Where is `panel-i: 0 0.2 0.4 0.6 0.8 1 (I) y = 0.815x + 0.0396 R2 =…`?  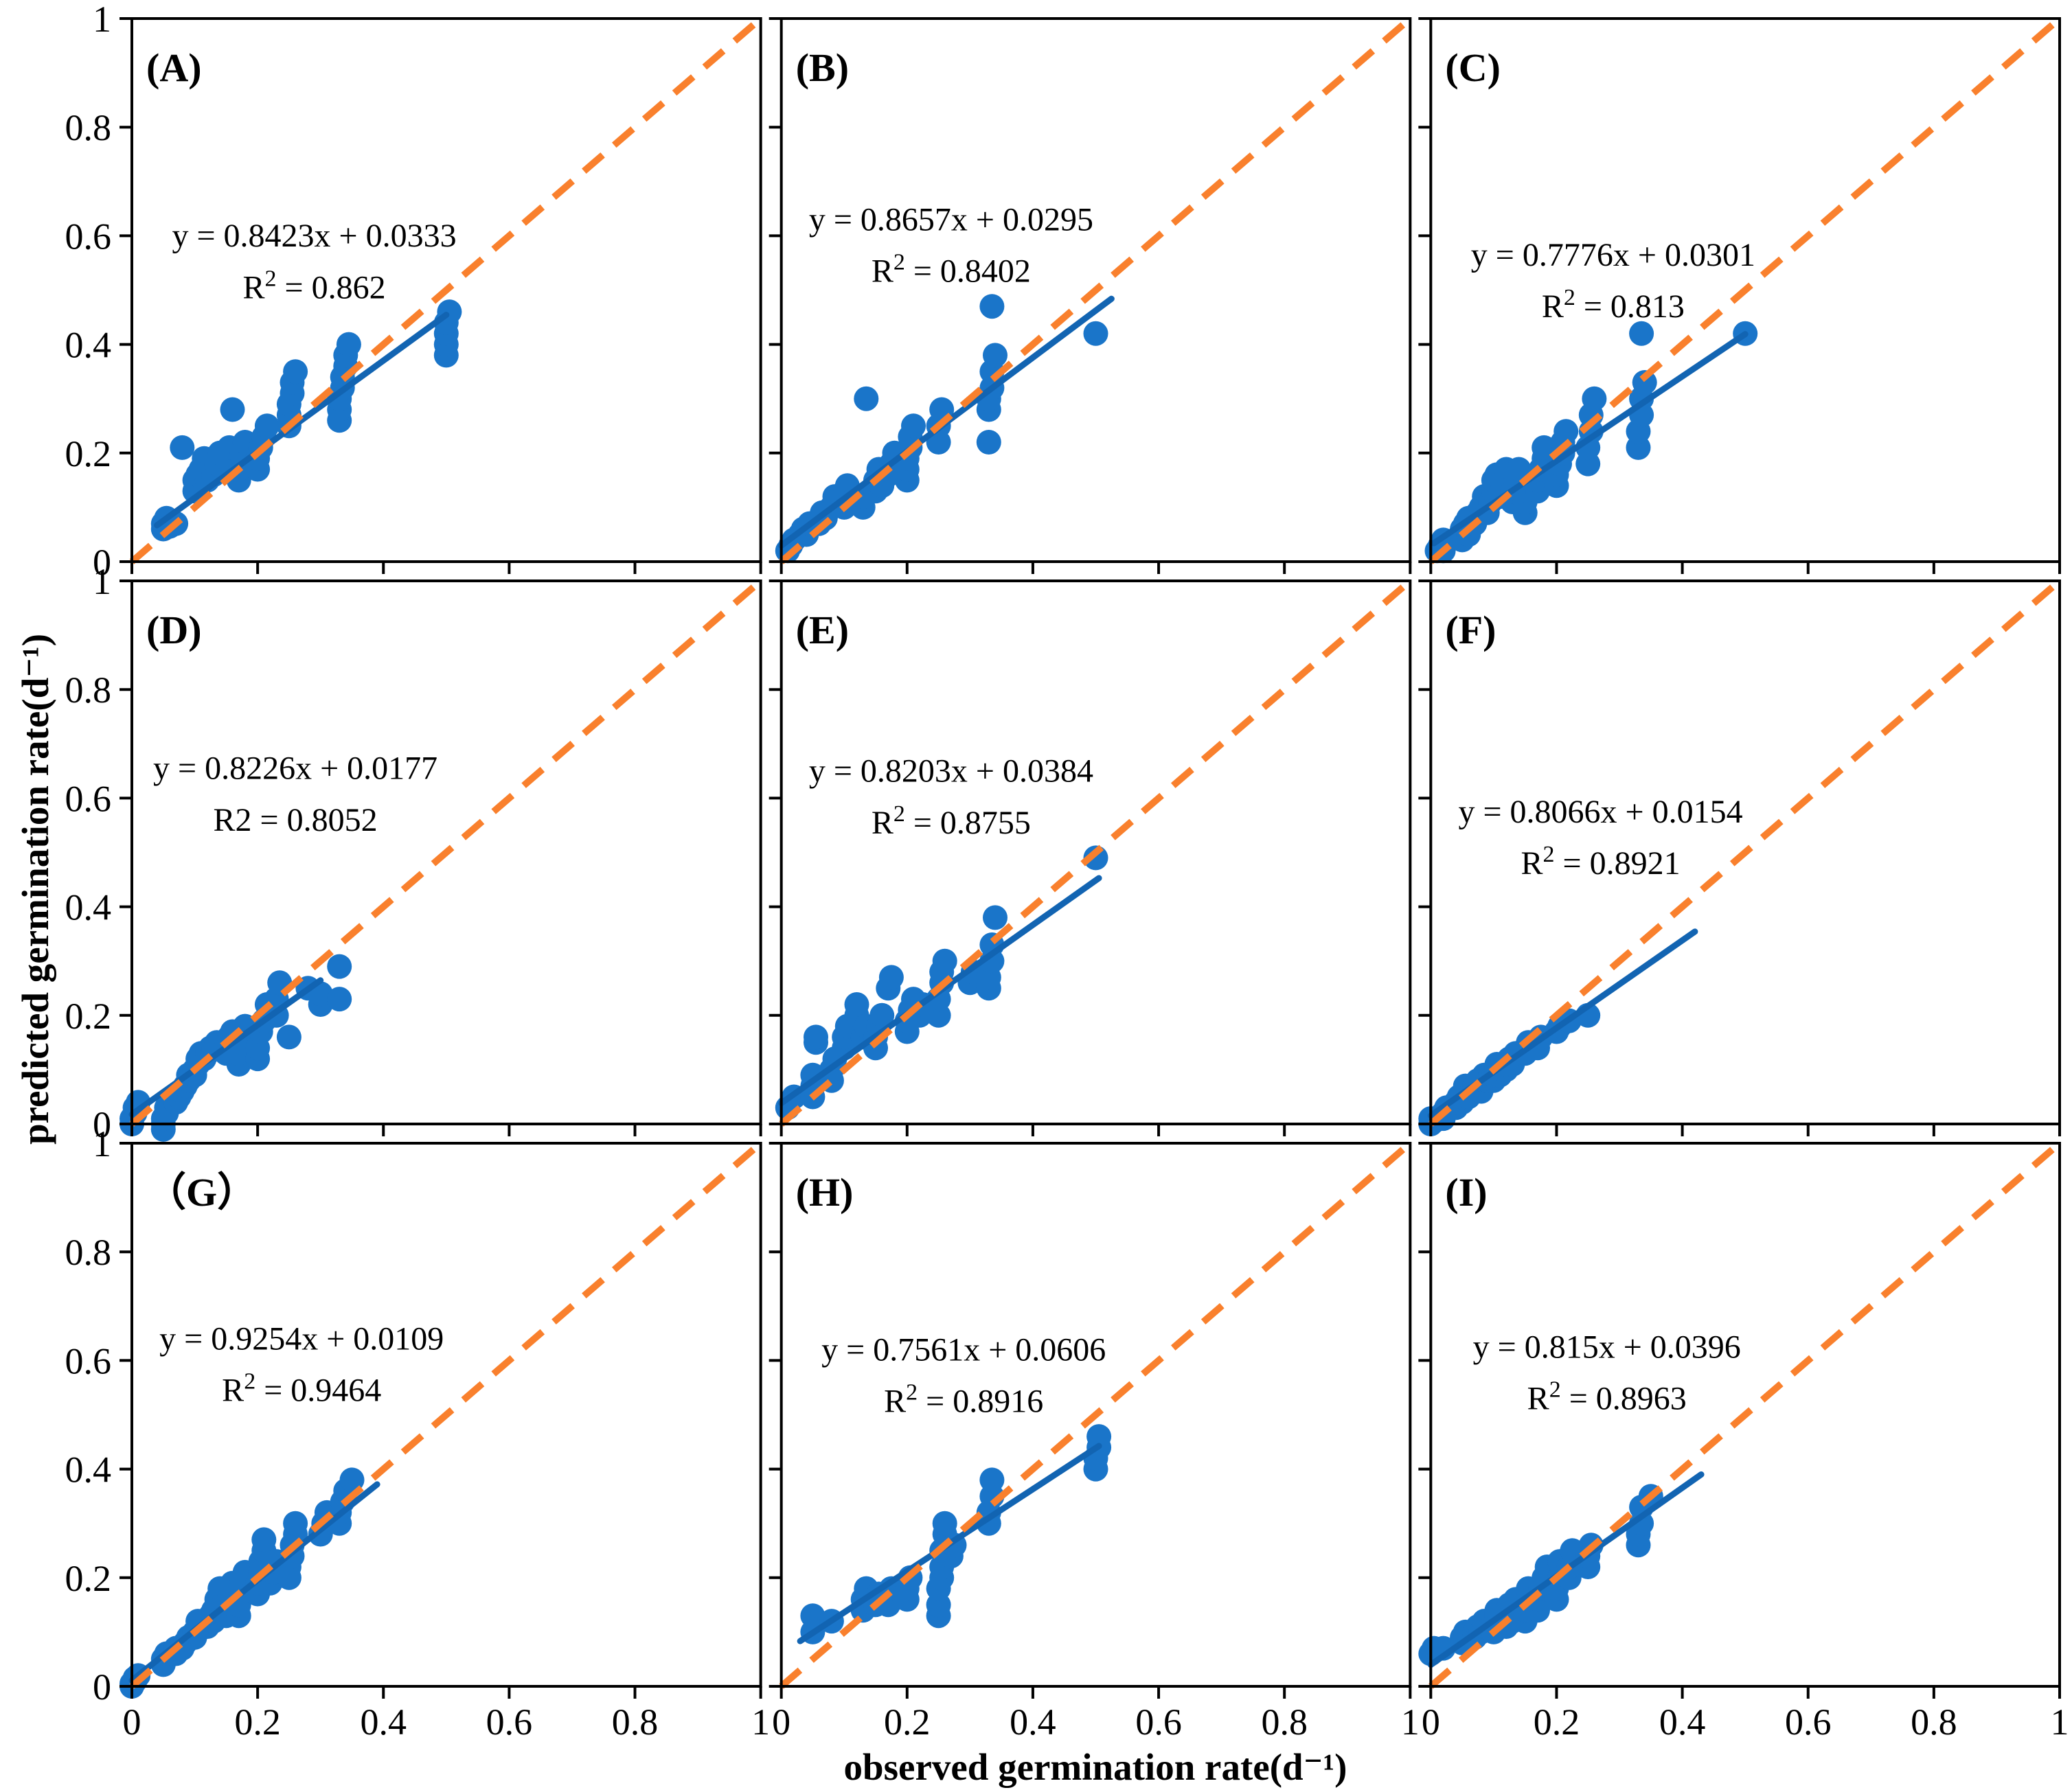 panel-i: 0 0.2 0.4 0.6 0.8 1 (I) y = 0.815x + 0.0396 R2 =… is located at coordinates (1743, 1442).